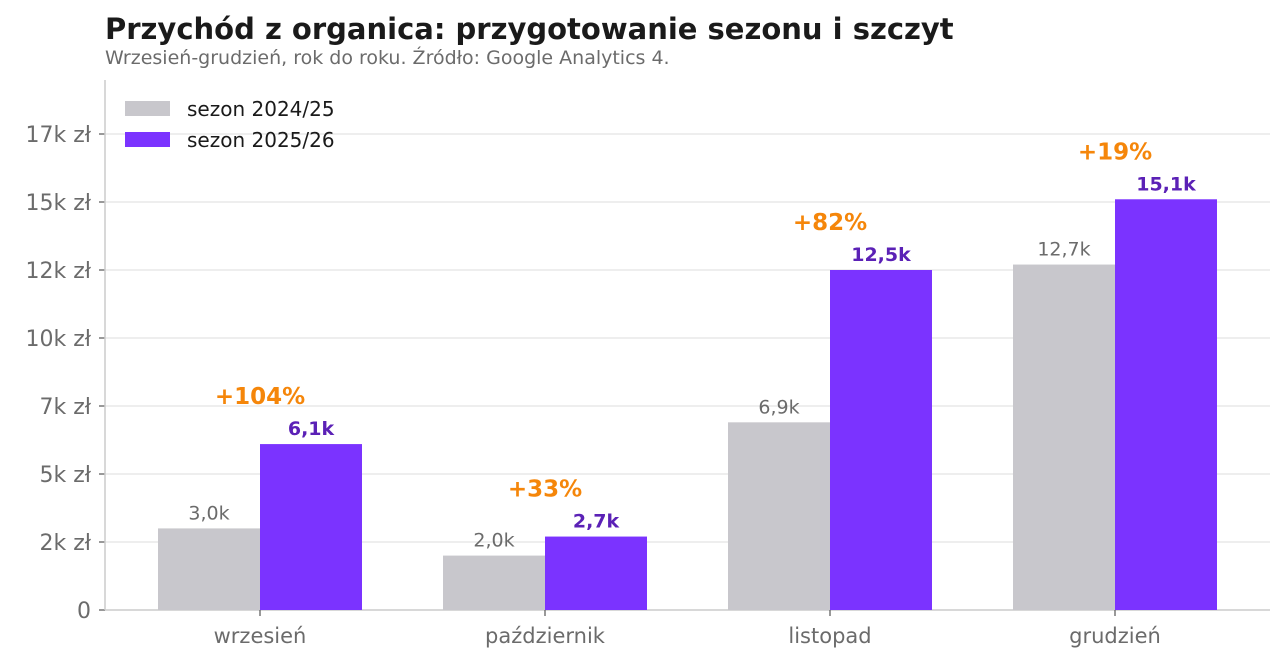 Image resolution: width=1286 pixels, height=665 pixels. What do you see at coordinates (58, 339) in the screenshot?
I see `y-tick-label: 10k zł` at bounding box center [58, 339].